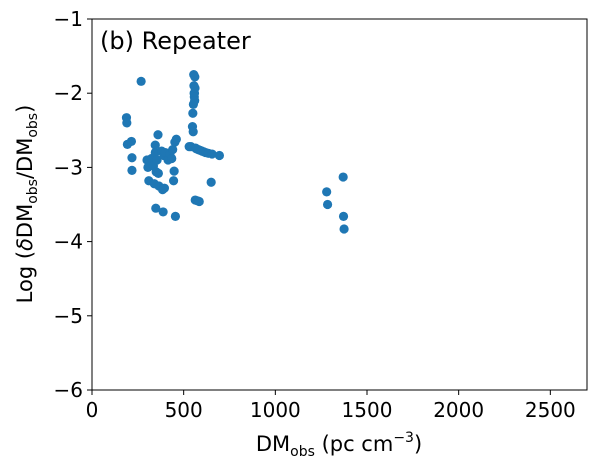 This screenshot has height=470, width=596. I want to click on y-tick-label: −6, so click(68, 390).